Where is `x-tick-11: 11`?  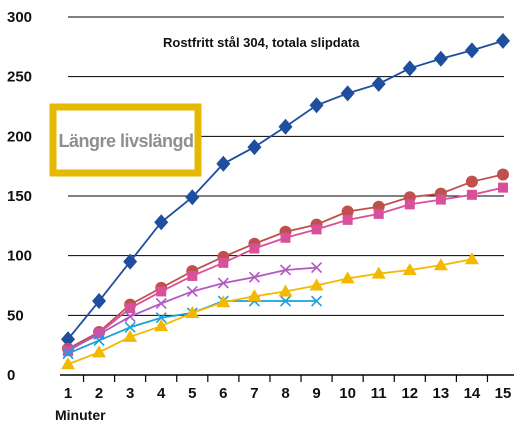 x-tick-11: 11 is located at coordinates (379, 393).